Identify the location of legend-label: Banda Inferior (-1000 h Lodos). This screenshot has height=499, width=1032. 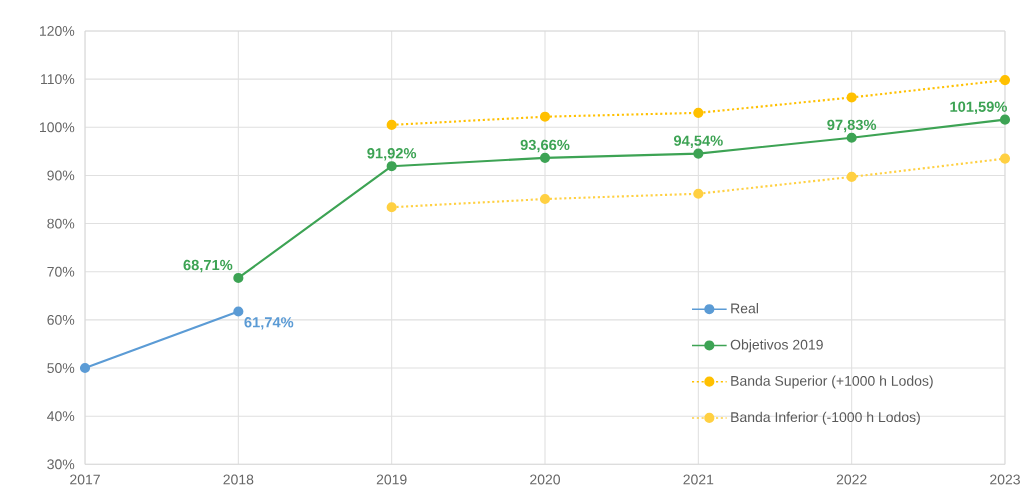
(825, 418).